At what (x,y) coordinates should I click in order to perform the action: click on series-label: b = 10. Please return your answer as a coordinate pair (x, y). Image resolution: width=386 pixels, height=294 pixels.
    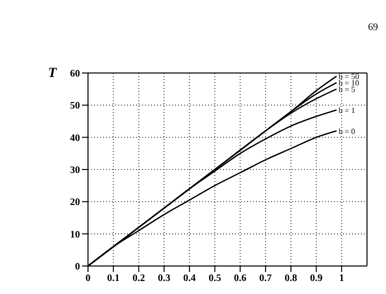
    Looking at the image, I should click on (349, 83).